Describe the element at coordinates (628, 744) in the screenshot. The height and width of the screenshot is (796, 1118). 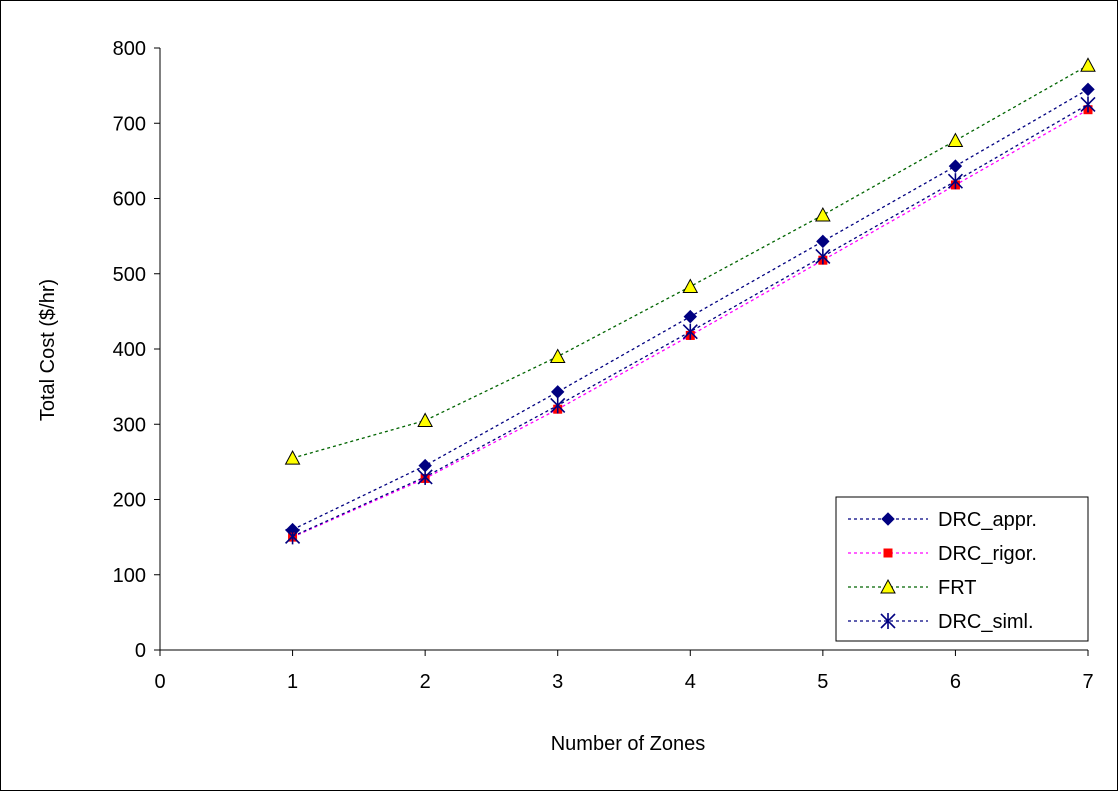
I see `x-axis-label: Number of Zones` at that location.